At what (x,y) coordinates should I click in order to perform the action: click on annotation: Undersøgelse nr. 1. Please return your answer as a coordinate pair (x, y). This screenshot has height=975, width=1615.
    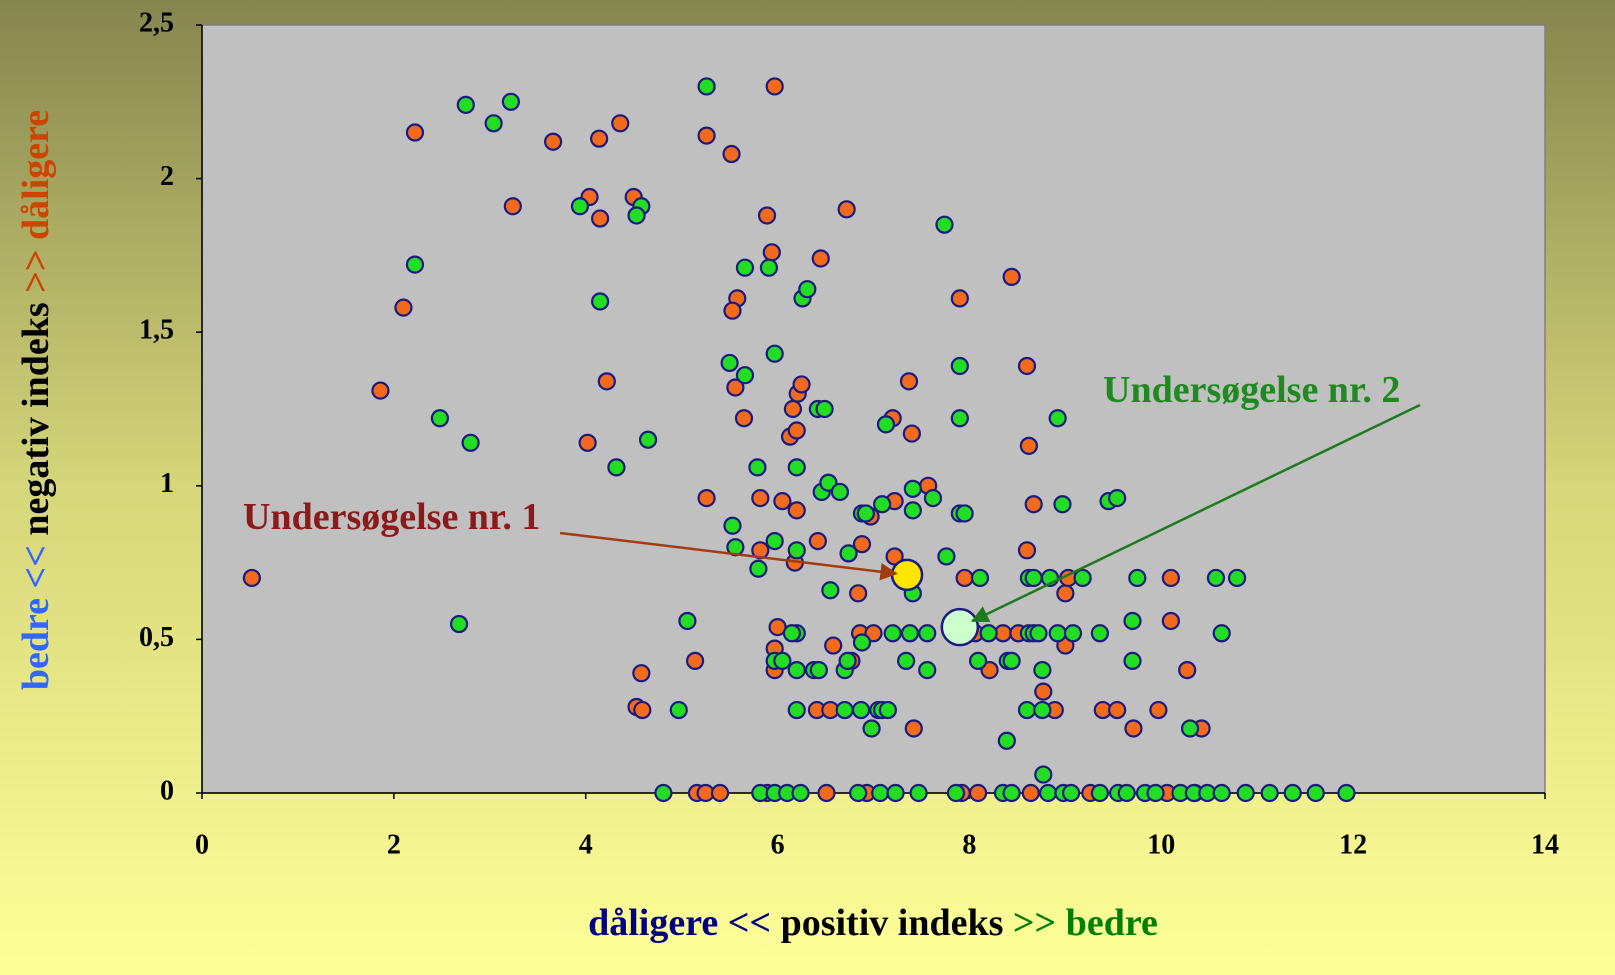
    Looking at the image, I should click on (391, 517).